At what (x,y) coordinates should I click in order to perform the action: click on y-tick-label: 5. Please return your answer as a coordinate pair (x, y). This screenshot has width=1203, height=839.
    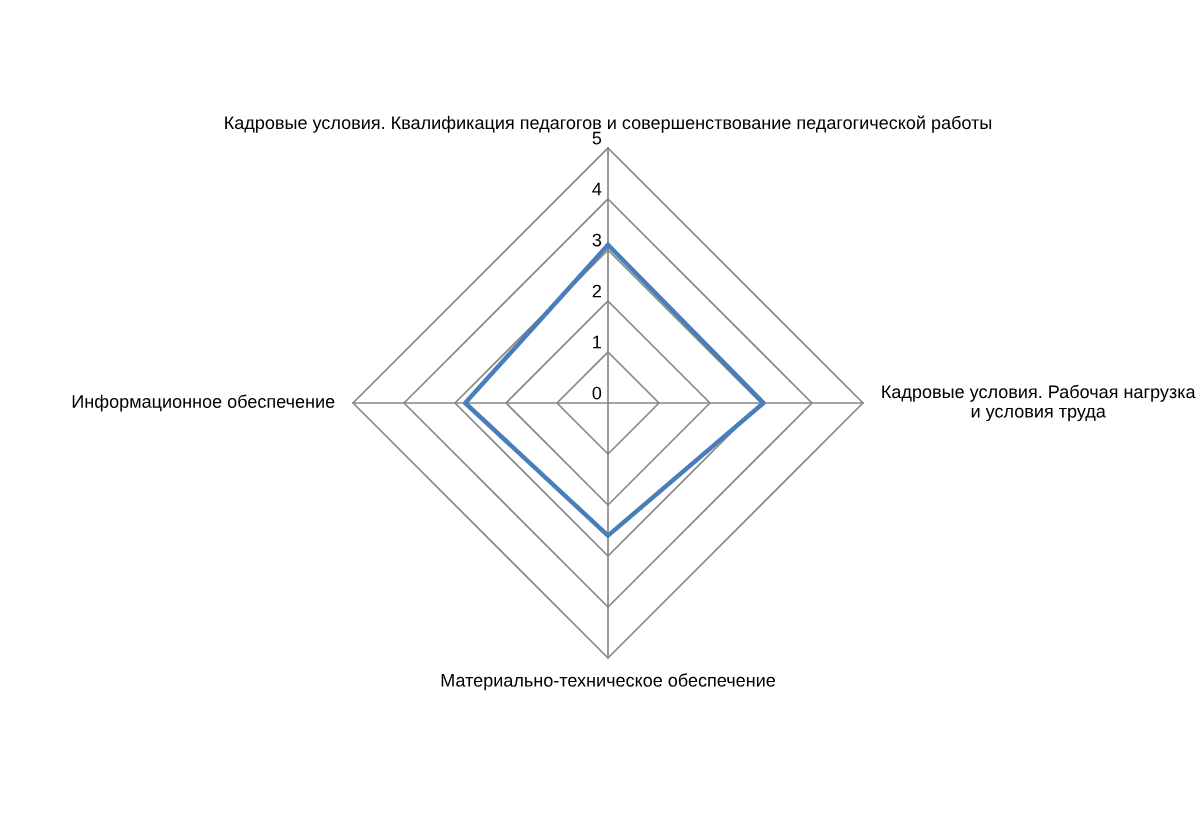
    Looking at the image, I should click on (597, 138).